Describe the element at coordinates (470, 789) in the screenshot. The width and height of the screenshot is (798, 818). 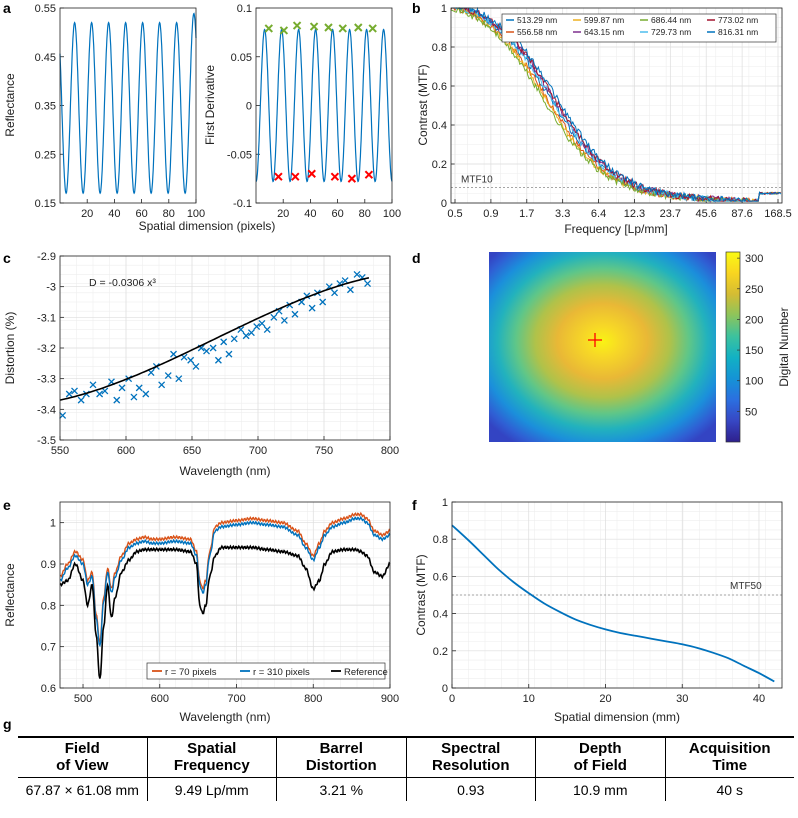
I see `value-spectral-resolution: 0.93` at that location.